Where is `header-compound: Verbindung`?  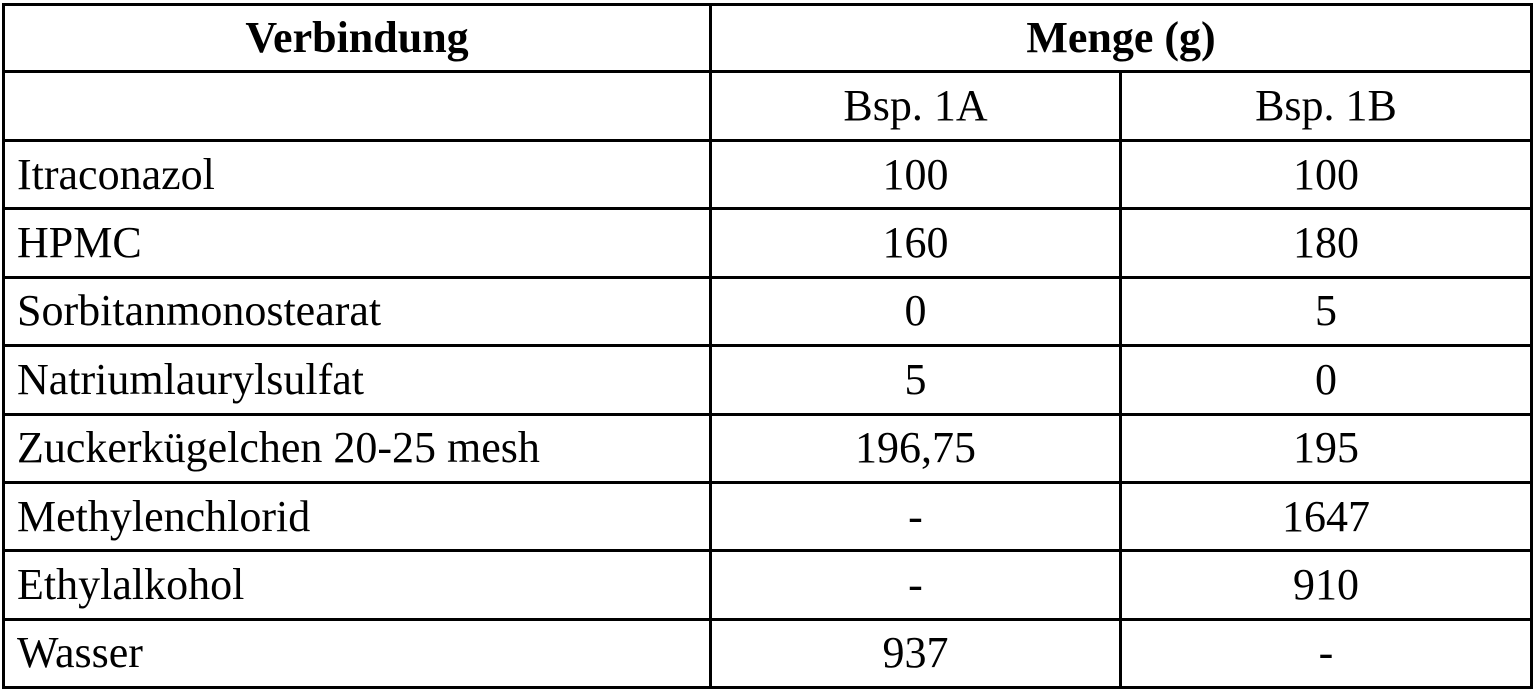 header-compound: Verbindung is located at coordinates (357, 38).